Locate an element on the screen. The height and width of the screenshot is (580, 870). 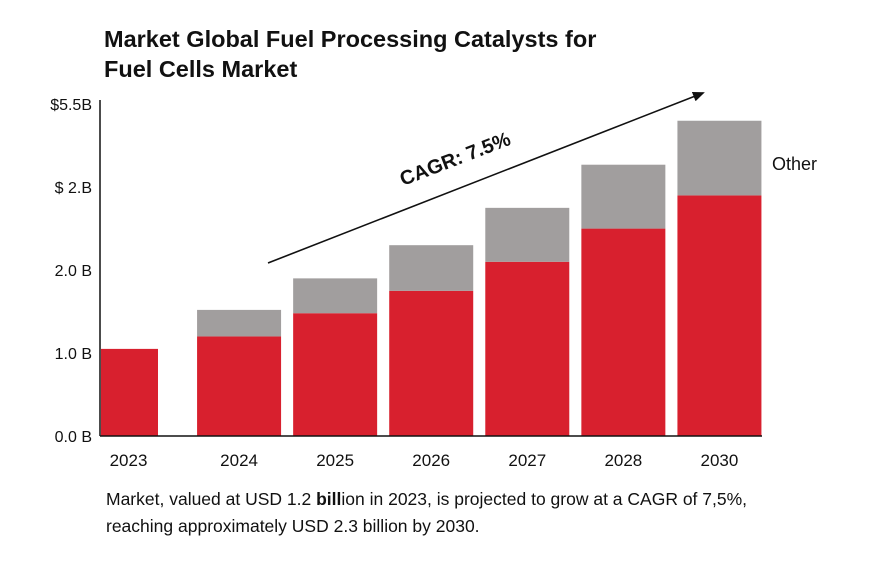
x-tick-label-2023: 2023 is located at coordinates (129, 460).